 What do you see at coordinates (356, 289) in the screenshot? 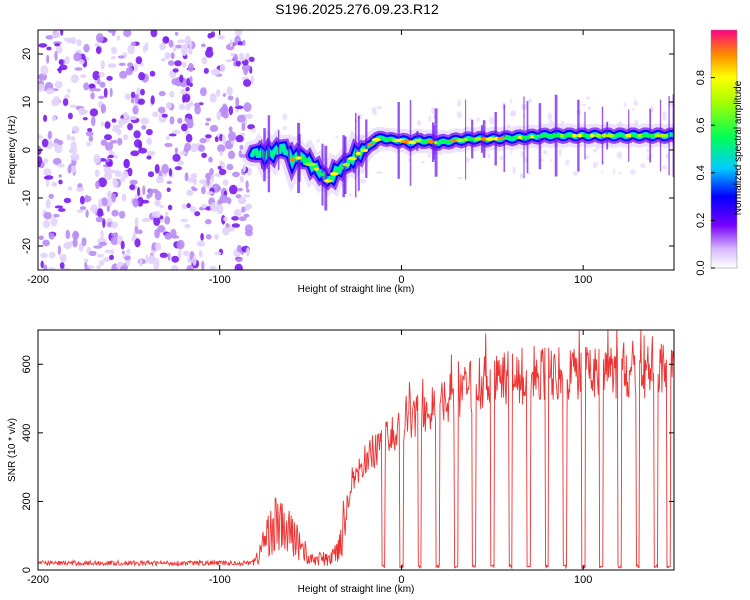
I see `spectrogram-x-label: Height of straight line (km)` at bounding box center [356, 289].